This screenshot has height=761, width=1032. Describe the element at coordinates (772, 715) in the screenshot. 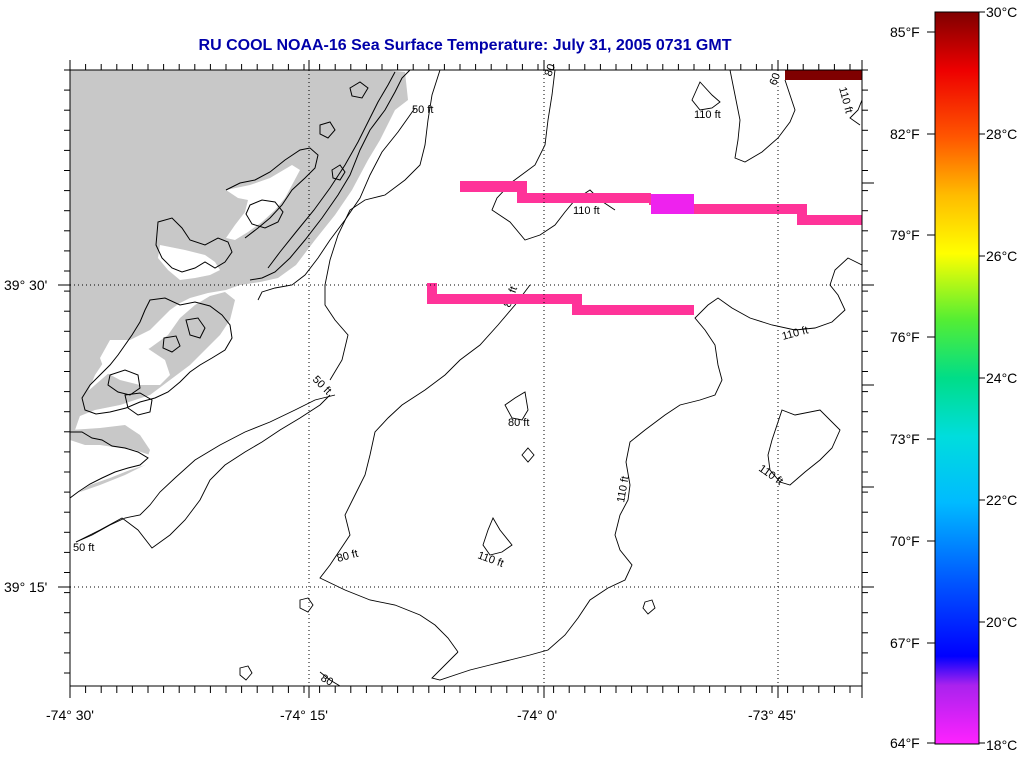

I see `lon-label: -73° 45'` at that location.